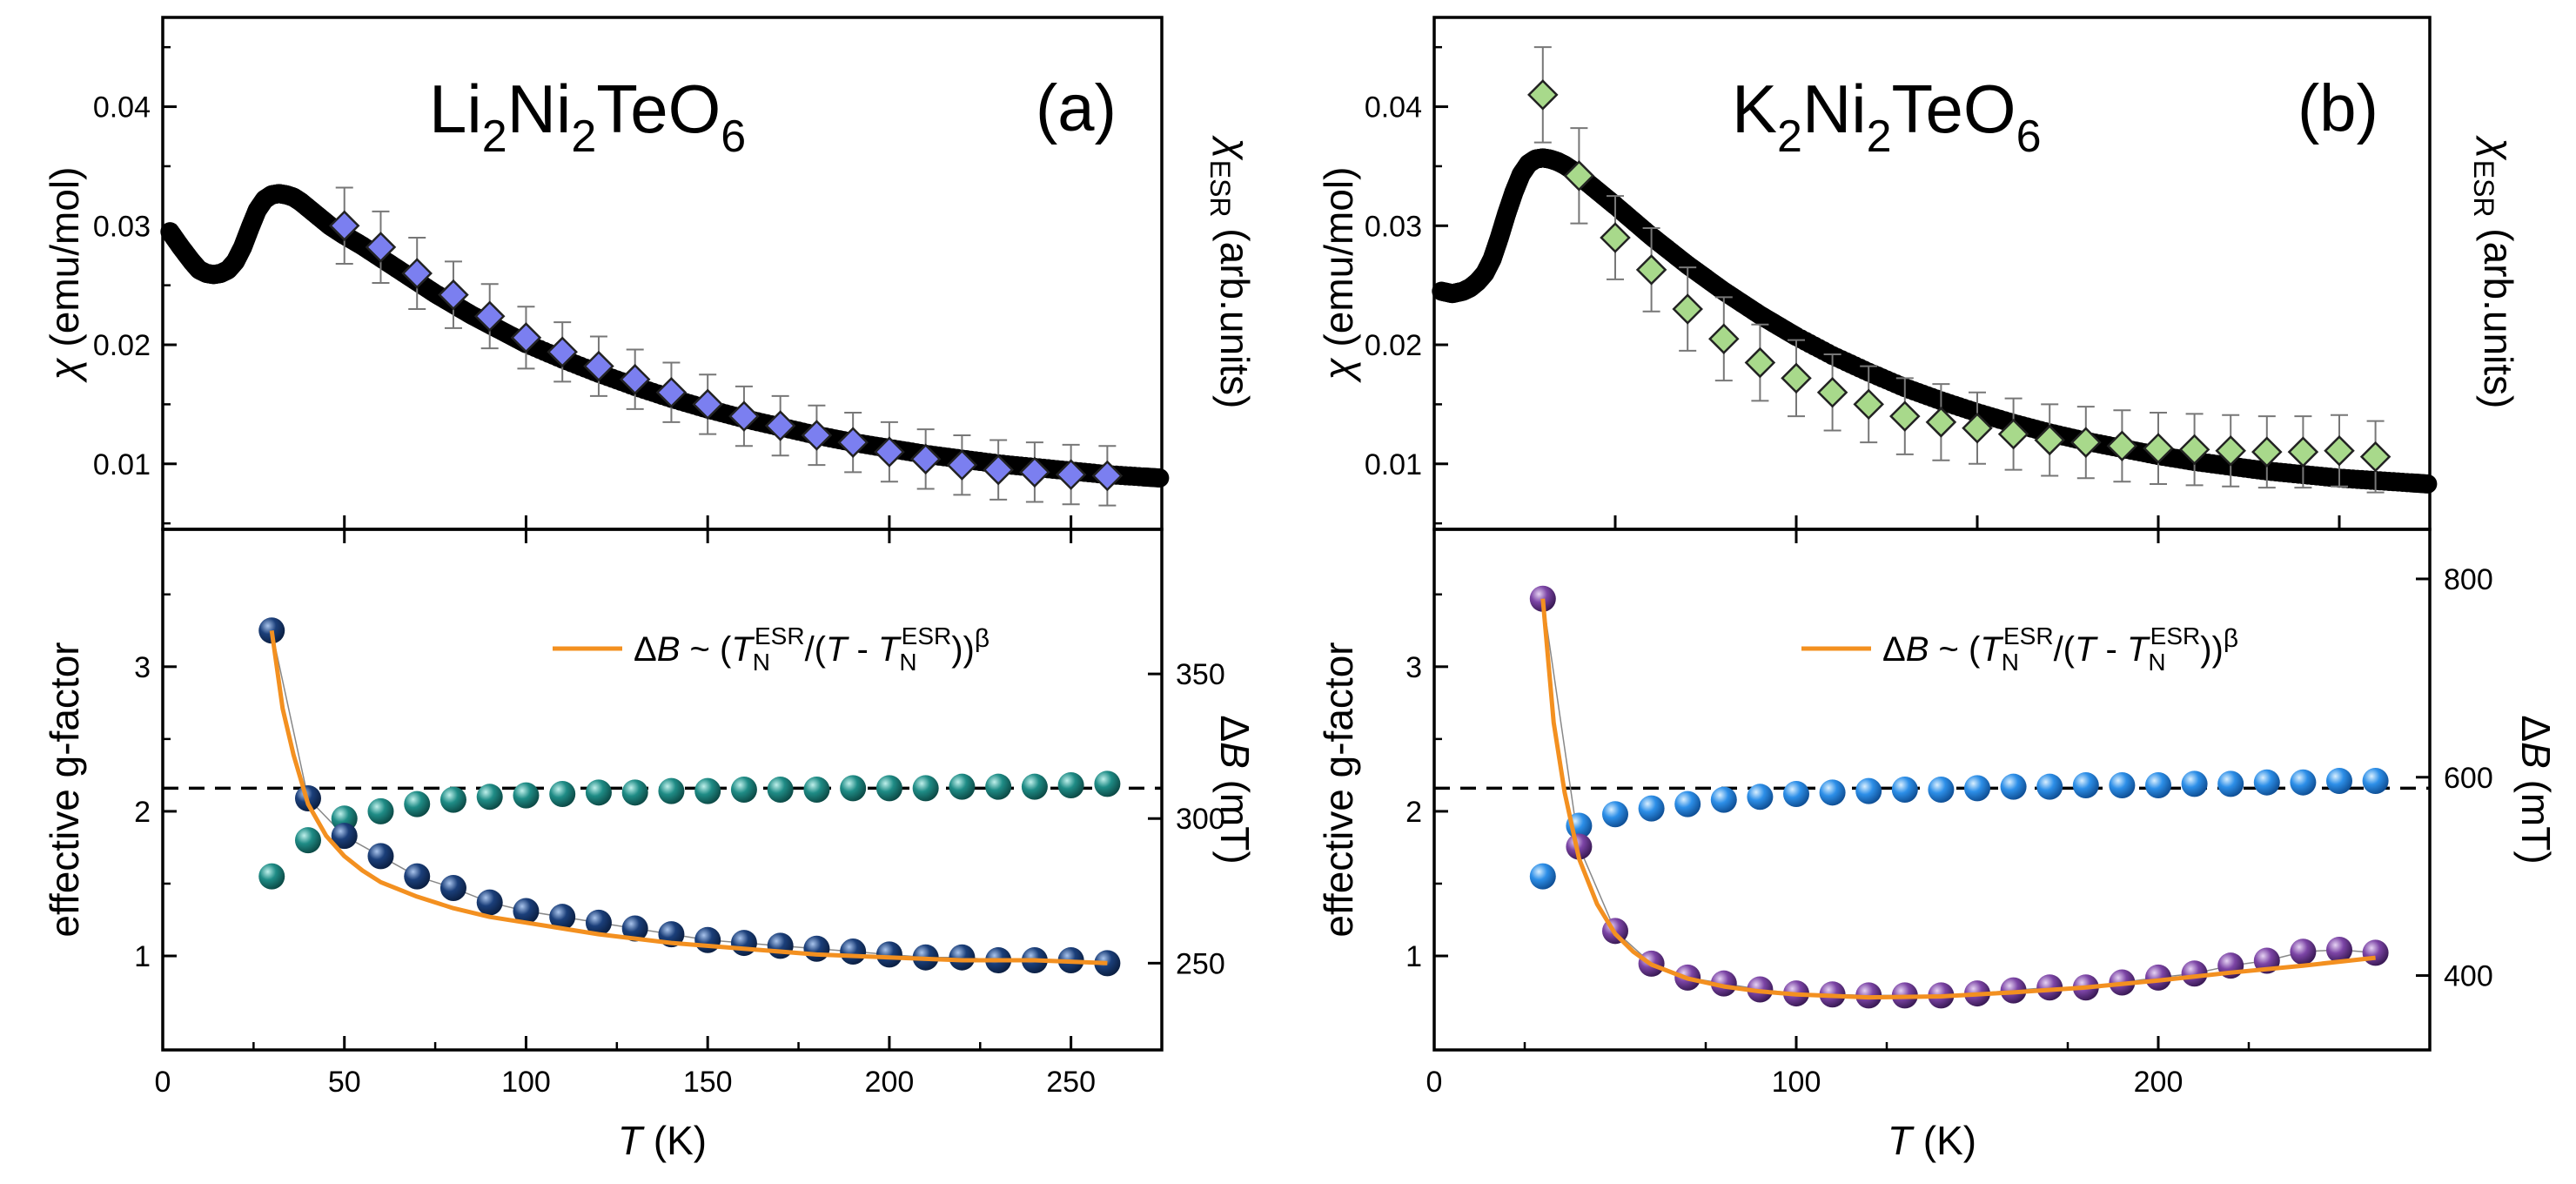 Image resolution: width=2576 pixels, height=1184 pixels. Describe the element at coordinates (142, 813) in the screenshot. I see `panel-a-bottom-ytick-label: 2` at that location.